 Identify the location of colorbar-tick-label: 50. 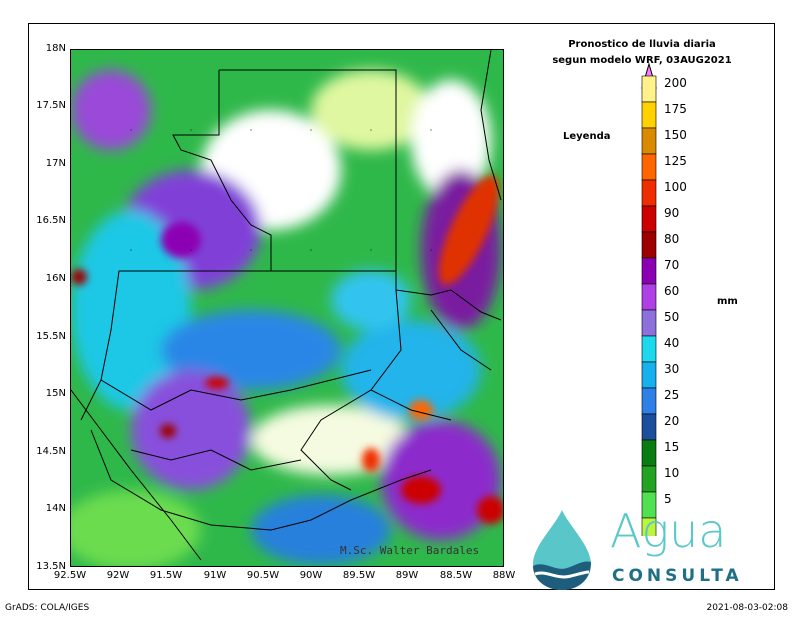
(672, 317).